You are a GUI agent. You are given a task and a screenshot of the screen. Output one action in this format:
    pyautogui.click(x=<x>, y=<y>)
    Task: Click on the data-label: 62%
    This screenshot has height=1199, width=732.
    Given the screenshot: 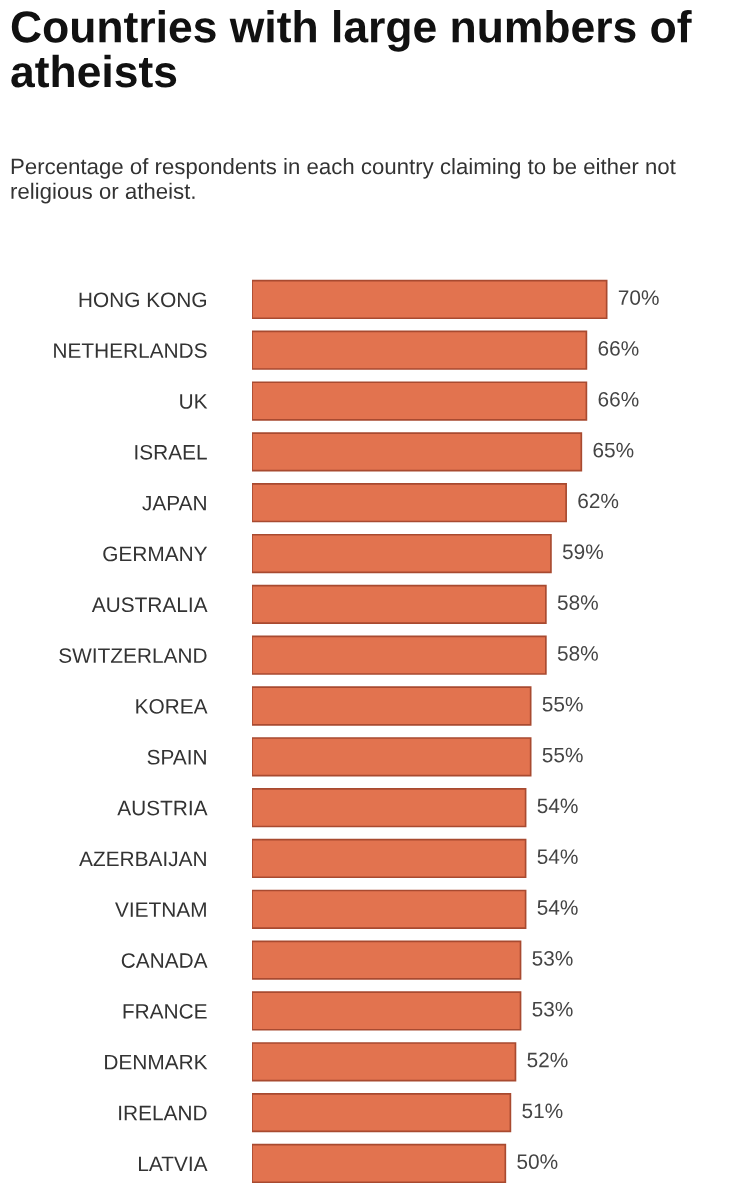 What is the action you would take?
    pyautogui.click(x=598, y=501)
    